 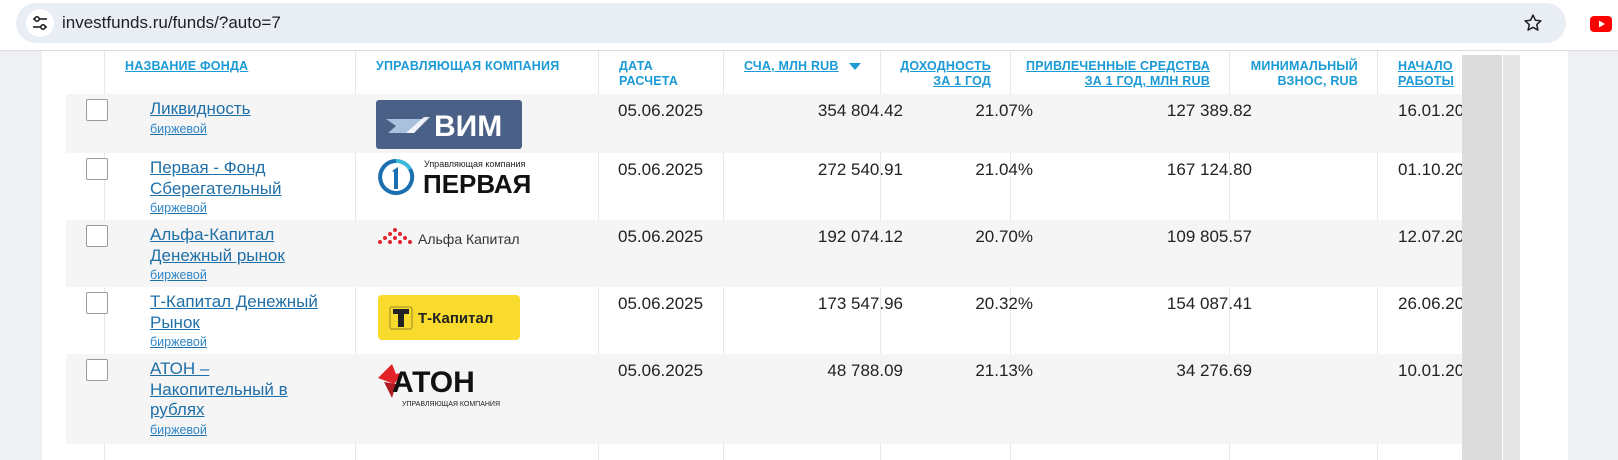 I want to click on logo-text: Альфа Капитал, so click(x=469, y=239).